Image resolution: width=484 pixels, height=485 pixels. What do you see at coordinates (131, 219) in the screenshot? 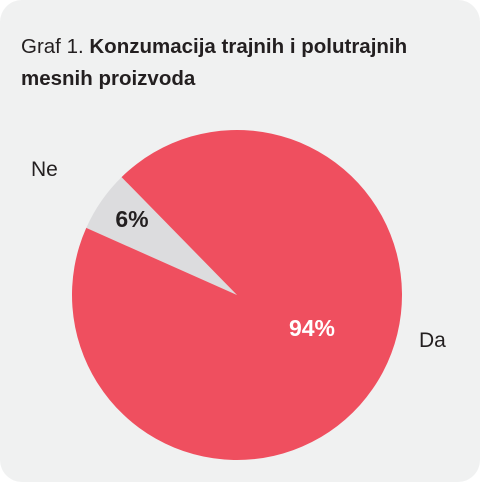
I see `slice-label-ne: 6%` at bounding box center [131, 219].